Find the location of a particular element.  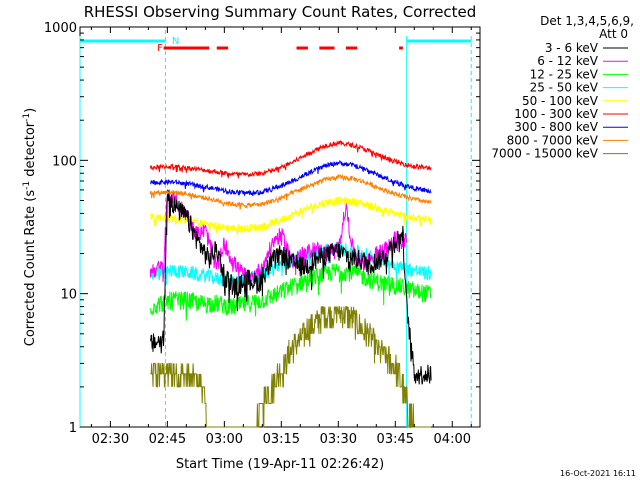

x-tick-label: 03:30 is located at coordinates (338, 439).